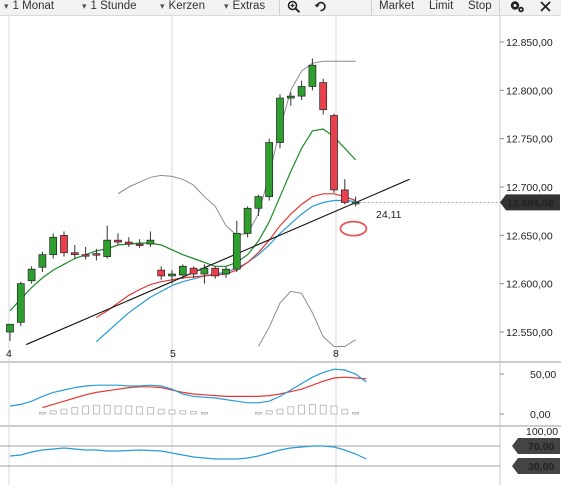 The width and height of the screenshot is (561, 485). Describe the element at coordinates (541, 447) in the screenshot. I see `rsi-band-label: 70,00` at that location.